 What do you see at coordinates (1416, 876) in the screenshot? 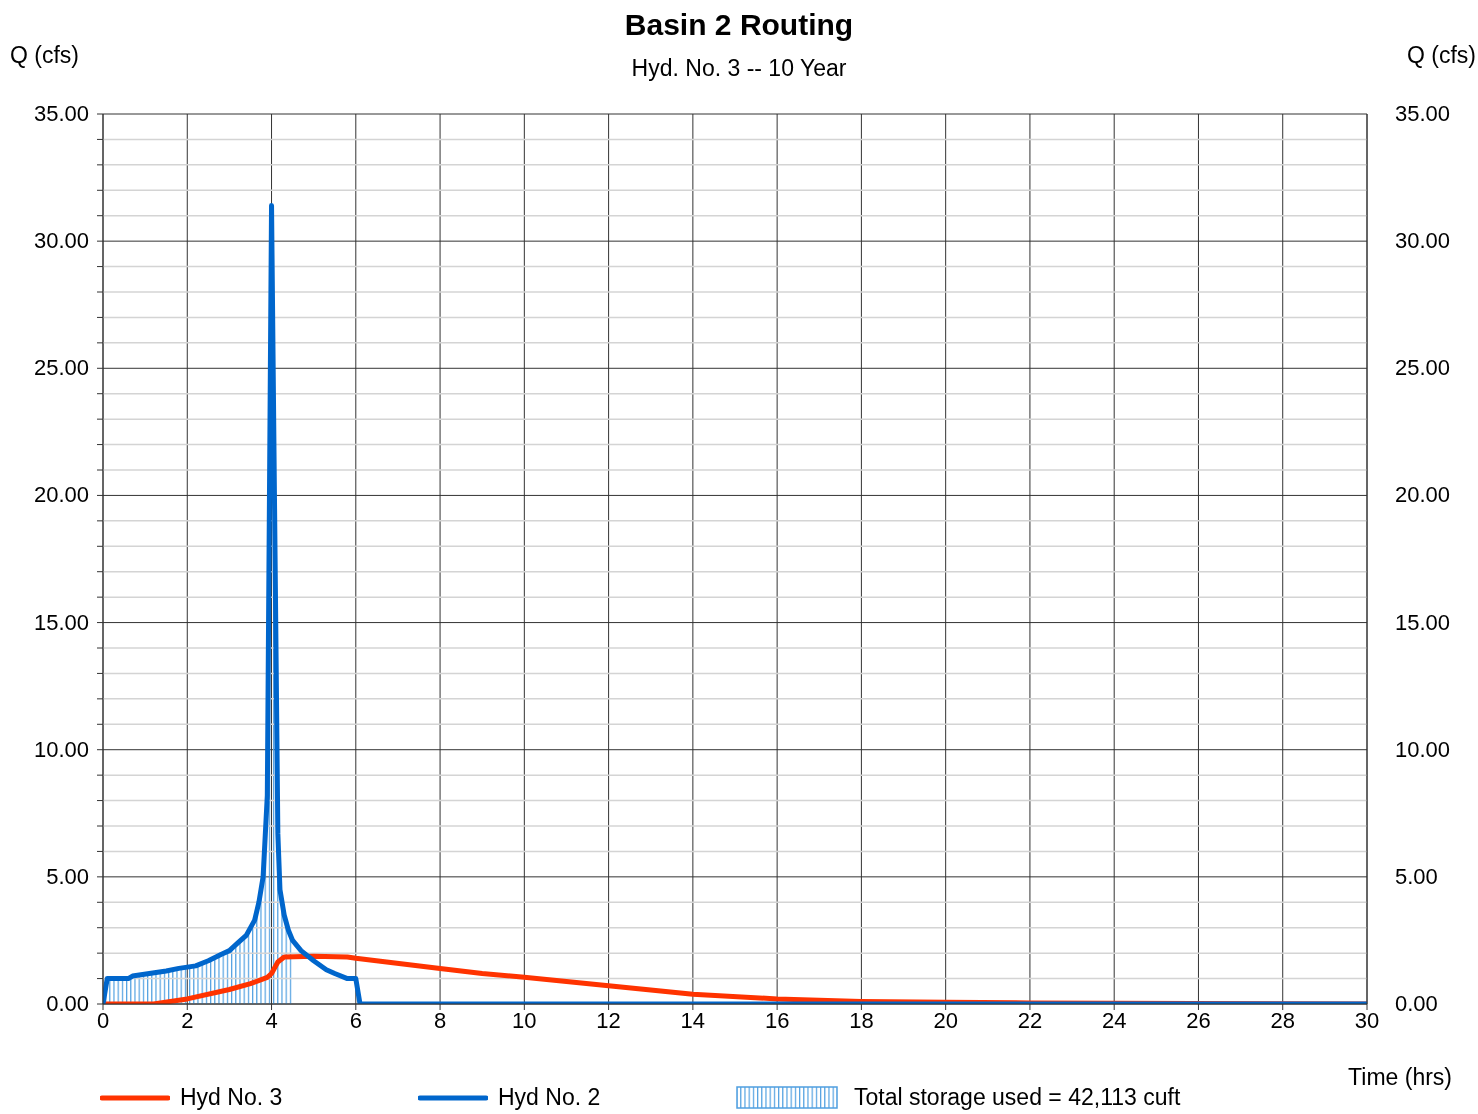
I see `y2-tick-label: 5.00` at bounding box center [1416, 876].